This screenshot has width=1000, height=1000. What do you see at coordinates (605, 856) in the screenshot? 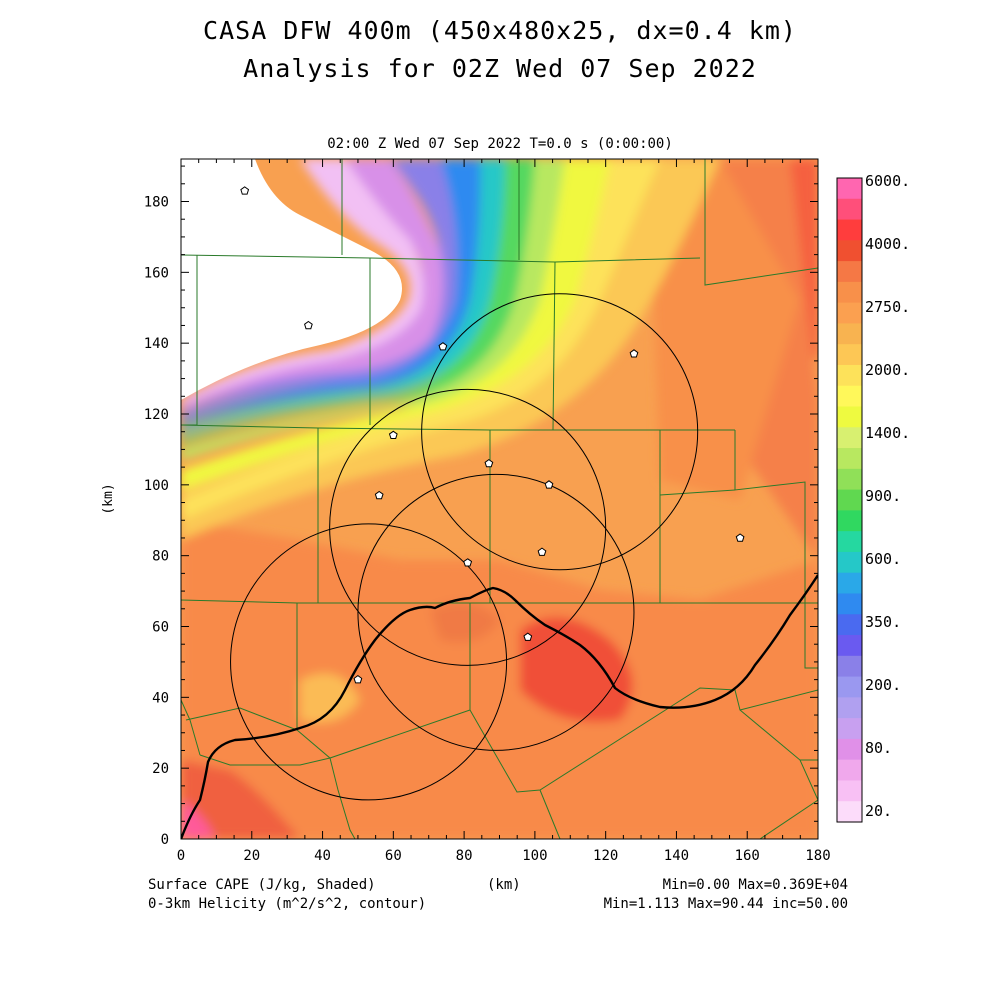
I see `x-tick-label: 120` at bounding box center [605, 856].